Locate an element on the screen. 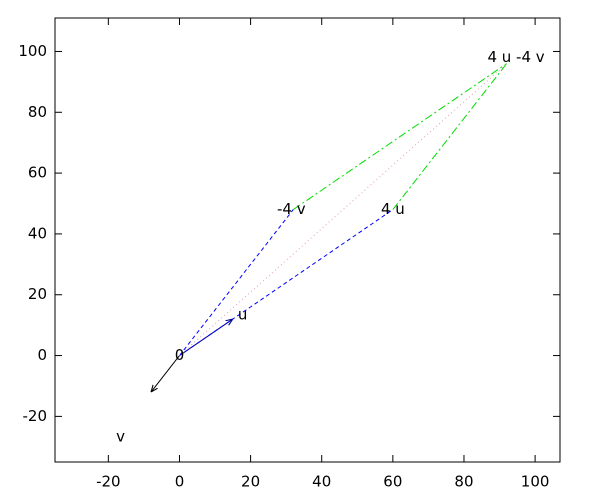 Image resolution: width=600 pixels, height=500 pixels. point-label: v is located at coordinates (120, 437).